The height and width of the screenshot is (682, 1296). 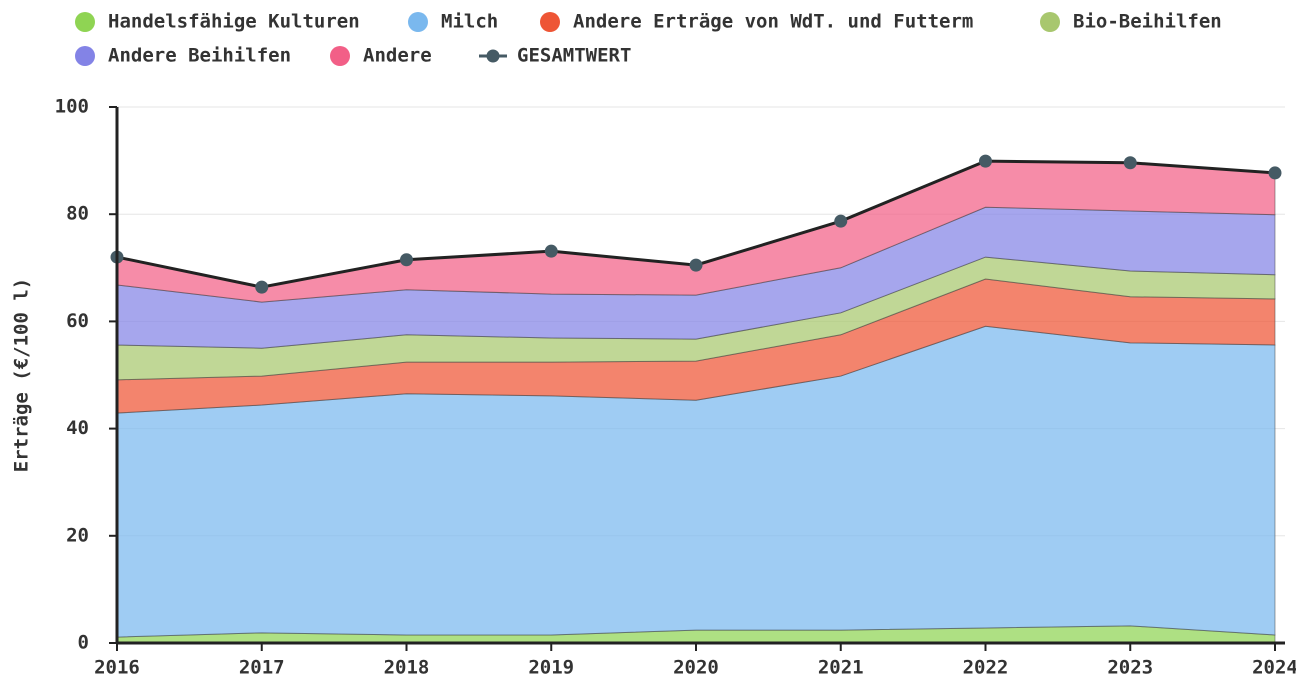 I want to click on legend-label: Andere Beihilfen, so click(x=199, y=56).